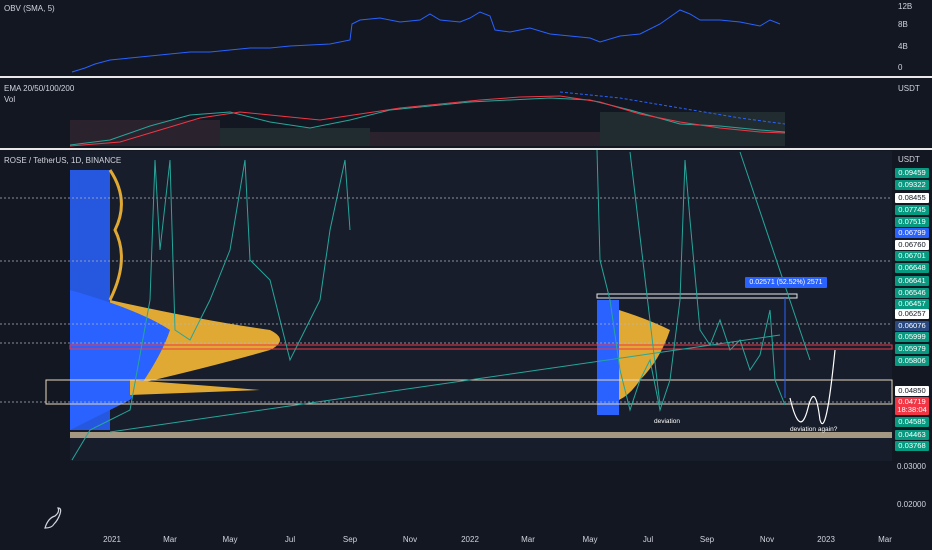 The width and height of the screenshot is (932, 550). I want to click on price-tag: 0.06457, so click(912, 304).